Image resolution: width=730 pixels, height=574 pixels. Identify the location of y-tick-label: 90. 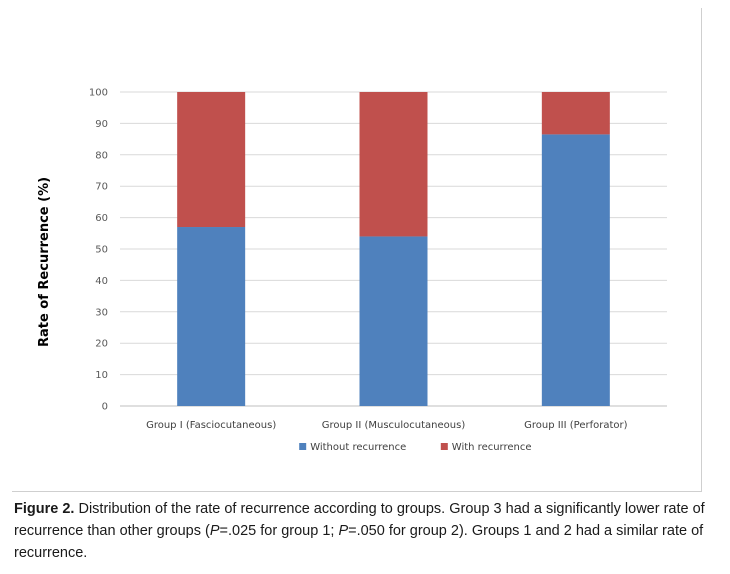
(101, 124).